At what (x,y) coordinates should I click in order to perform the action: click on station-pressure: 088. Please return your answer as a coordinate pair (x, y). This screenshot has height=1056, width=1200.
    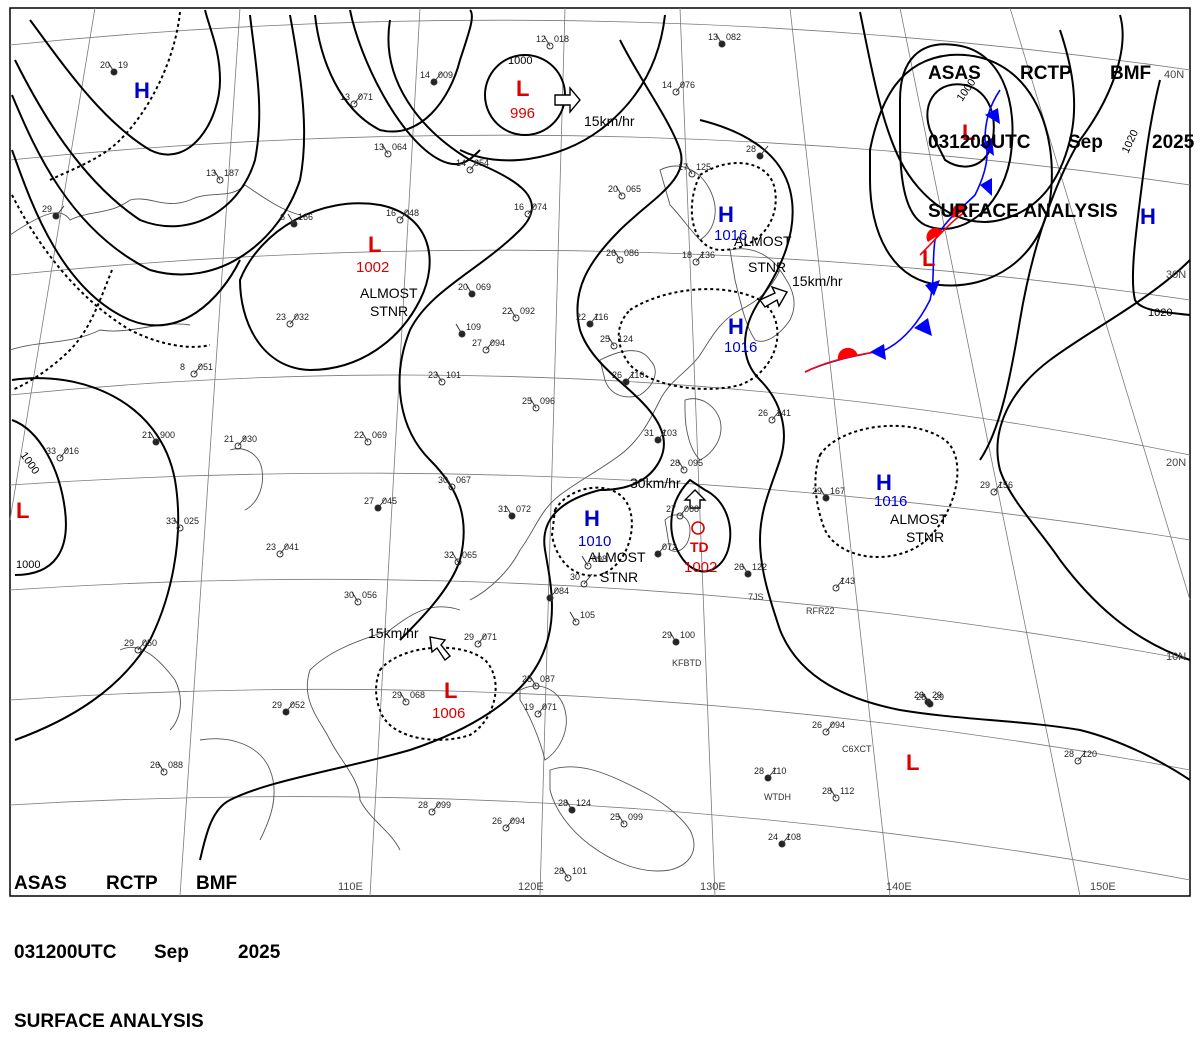
    Looking at the image, I should click on (175, 765).